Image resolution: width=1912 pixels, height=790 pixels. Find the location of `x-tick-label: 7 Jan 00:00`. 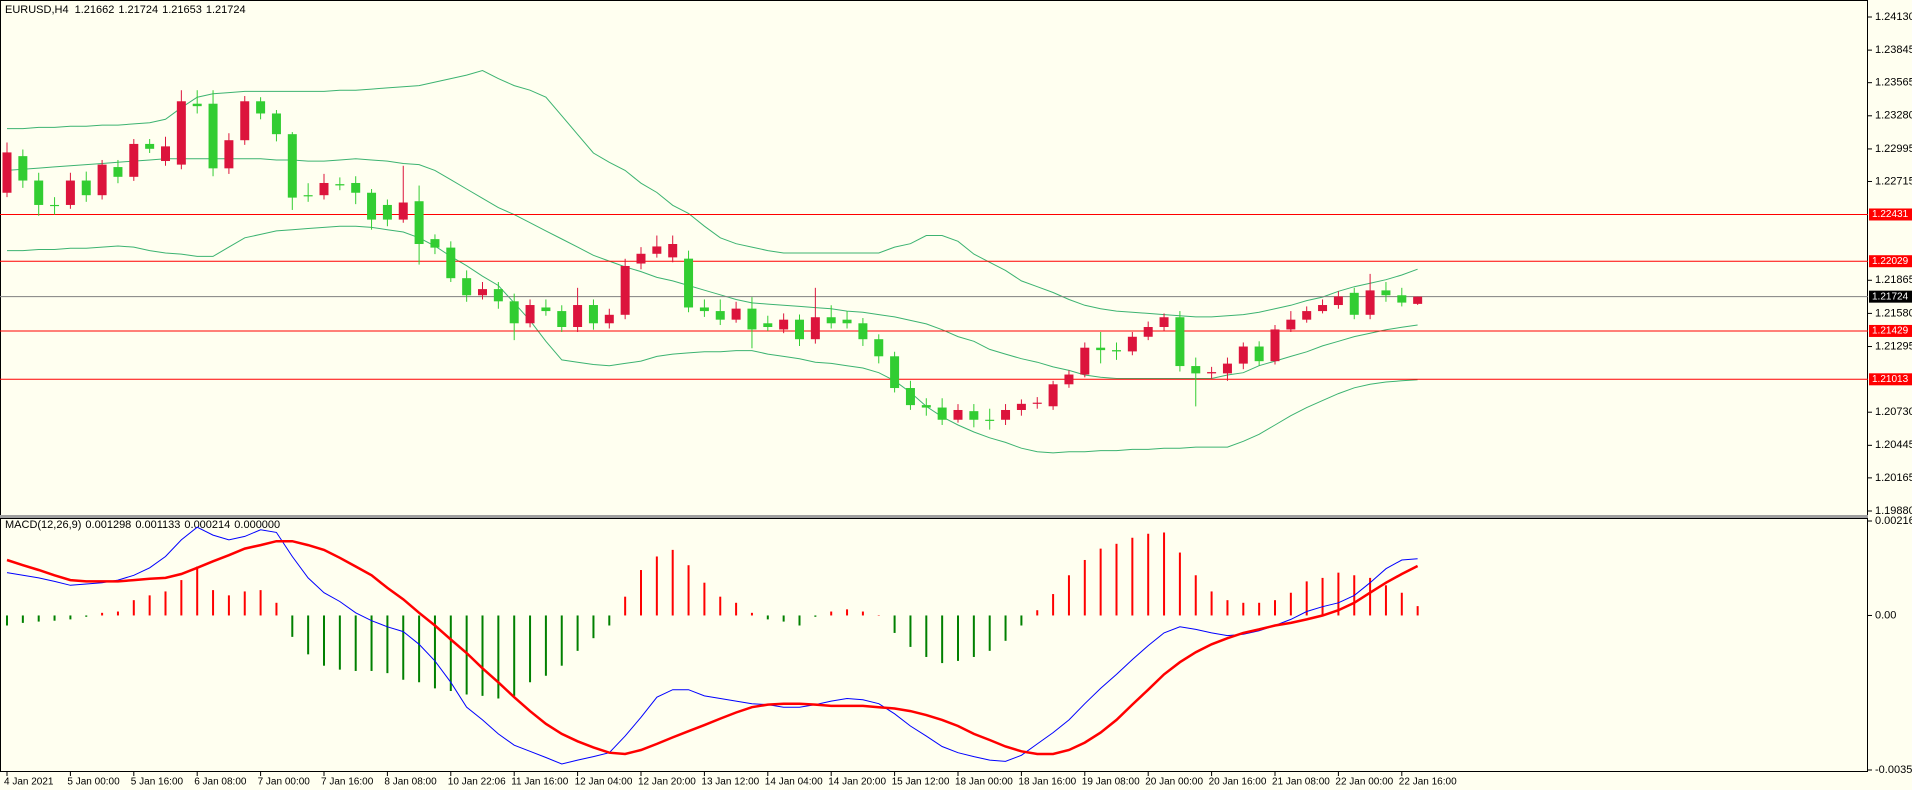

x-tick-label: 7 Jan 00:00 is located at coordinates (284, 782).